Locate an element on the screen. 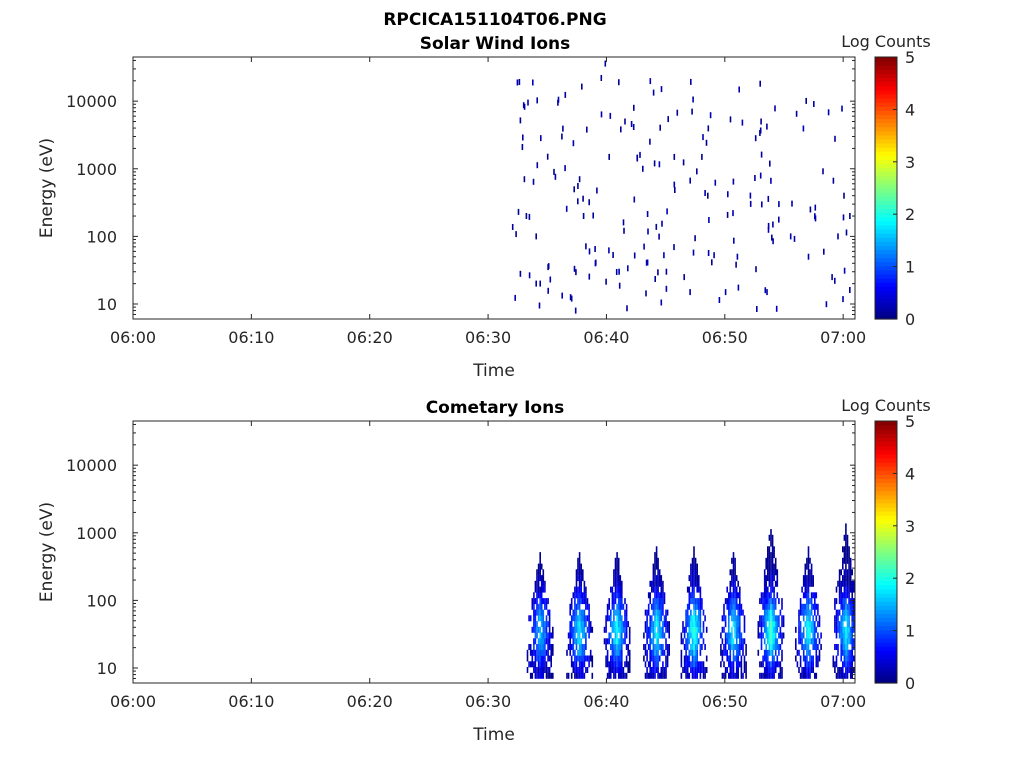 The width and height of the screenshot is (1024, 768). x-tick-label: 06:30 is located at coordinates (488, 337).